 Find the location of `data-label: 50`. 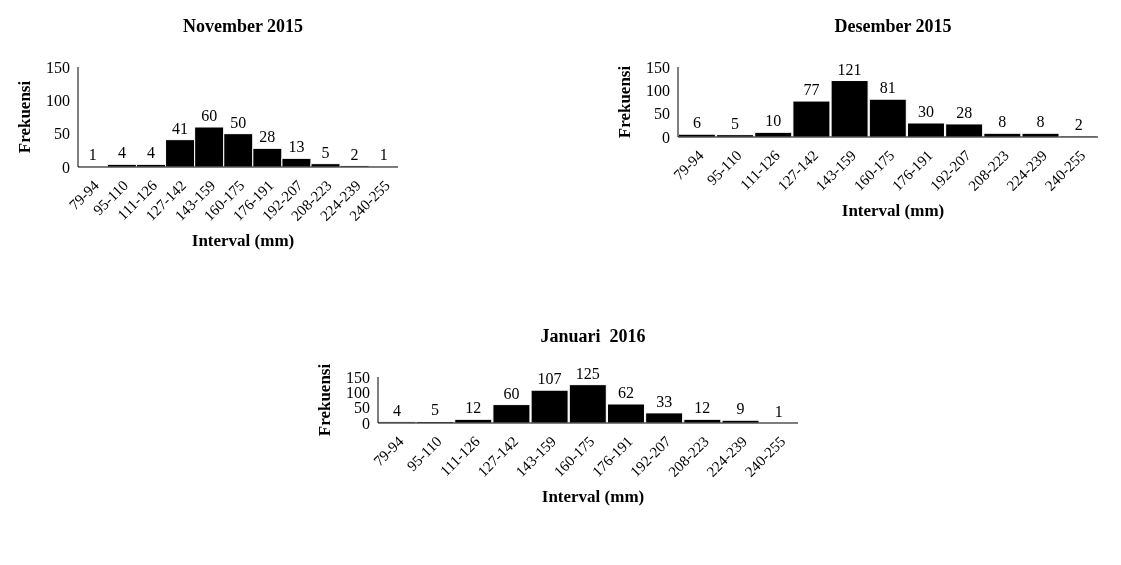

data-label: 50 is located at coordinates (238, 122).